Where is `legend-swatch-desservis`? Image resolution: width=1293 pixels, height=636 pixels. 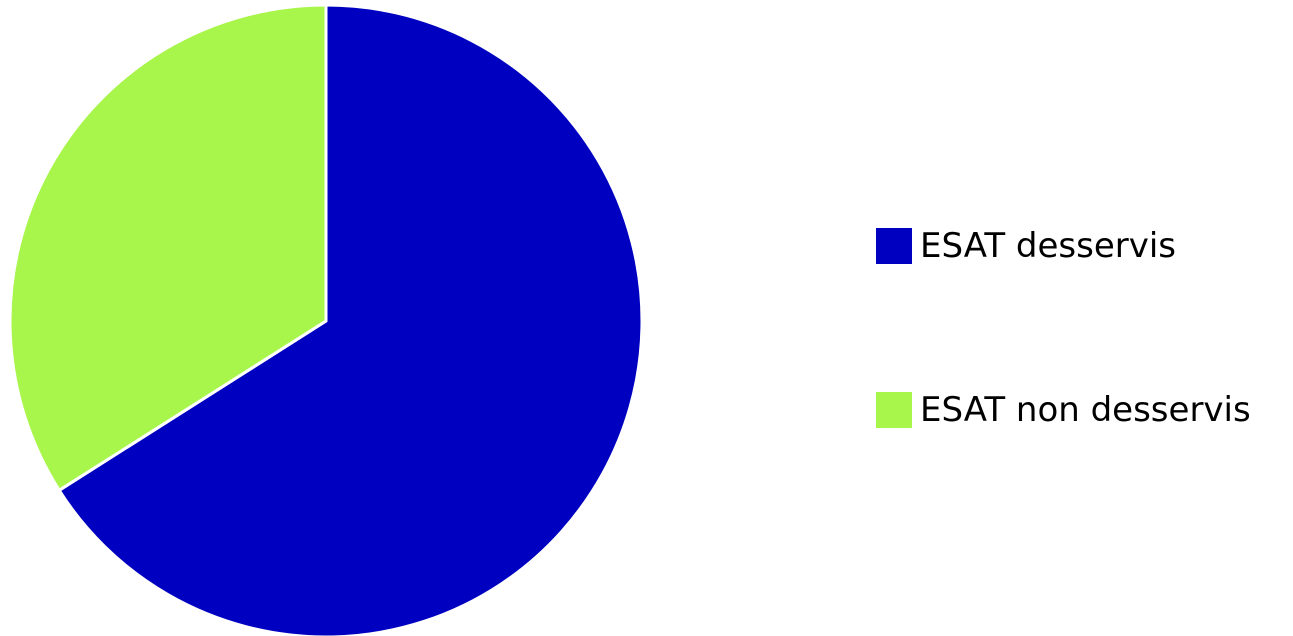
legend-swatch-desservis is located at coordinates (894, 246).